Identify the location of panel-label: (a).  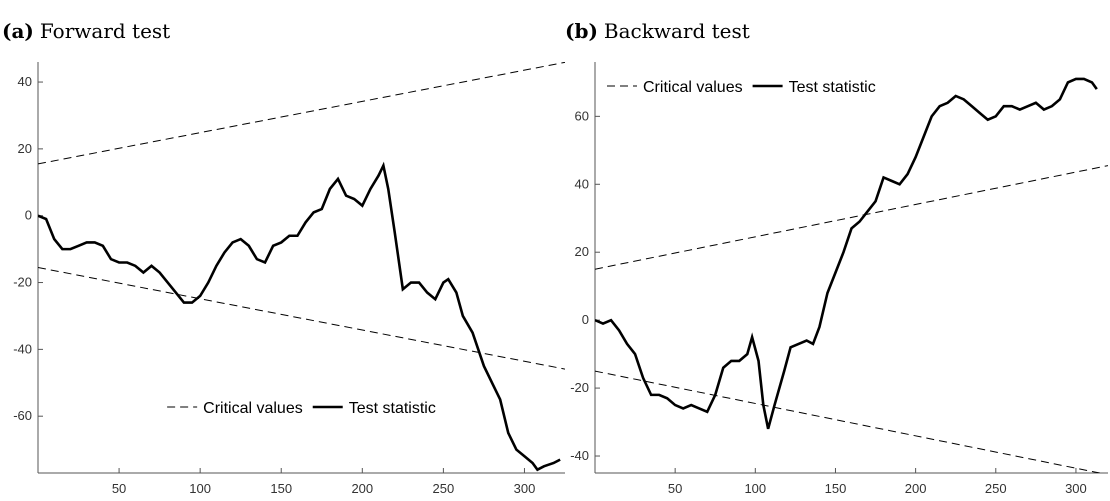
(18, 31).